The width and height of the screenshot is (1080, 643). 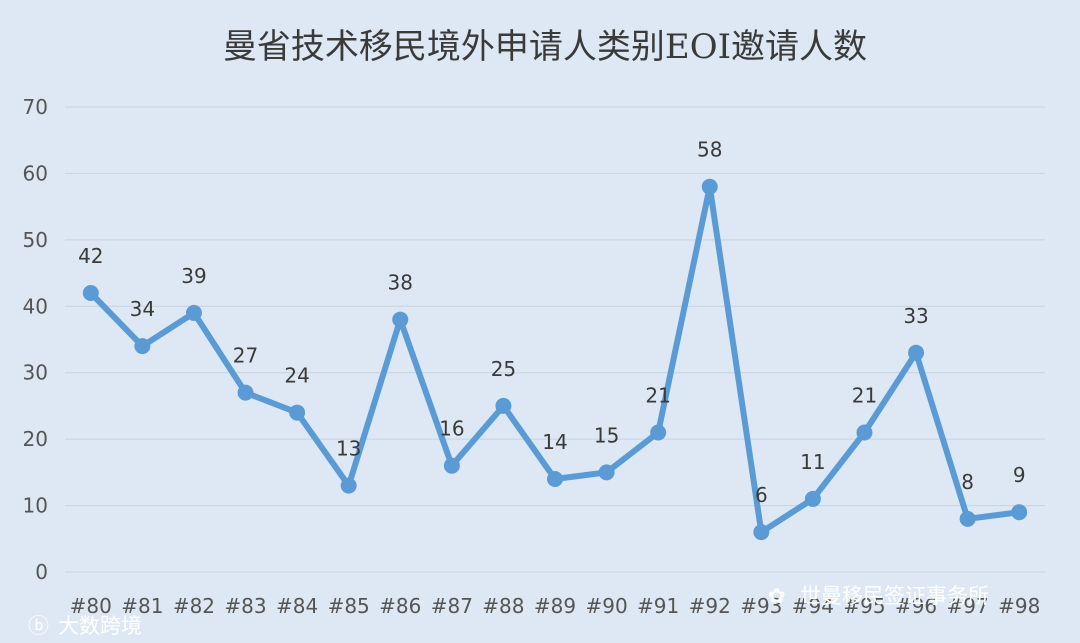 I want to click on data-label: 11, so click(x=812, y=462).